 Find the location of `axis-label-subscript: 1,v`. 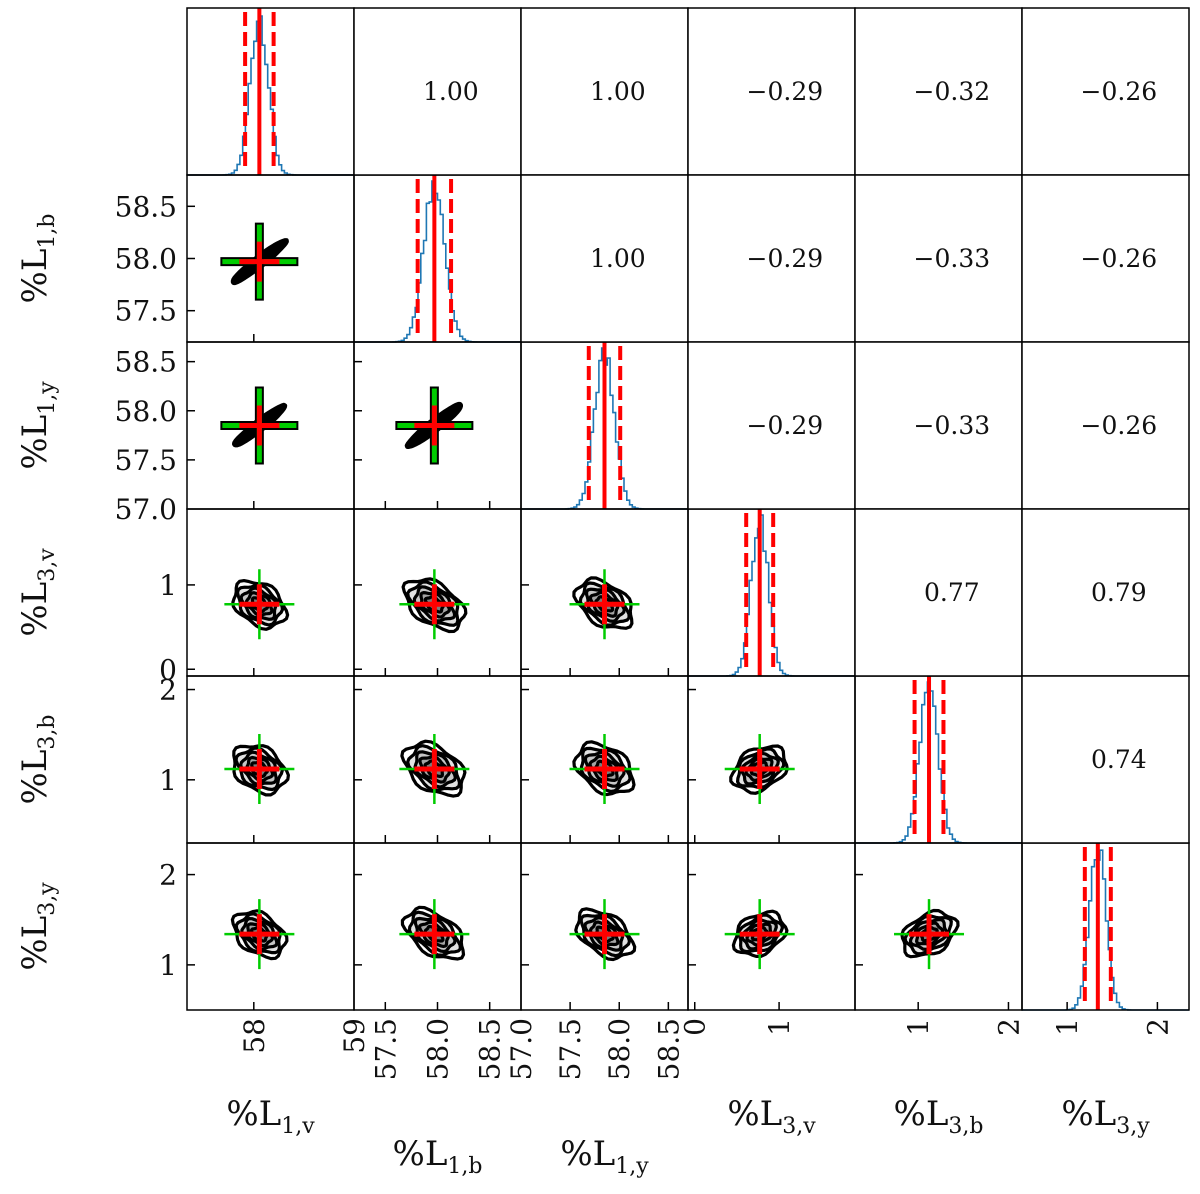

axis-label-subscript: 1,v is located at coordinates (298, 1126).